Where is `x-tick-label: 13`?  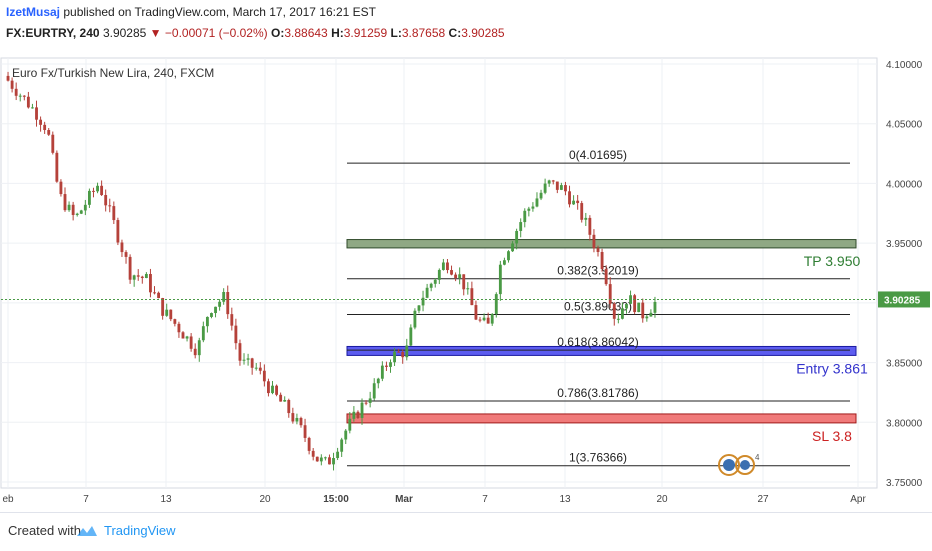
x-tick-label: 13 is located at coordinates (166, 499).